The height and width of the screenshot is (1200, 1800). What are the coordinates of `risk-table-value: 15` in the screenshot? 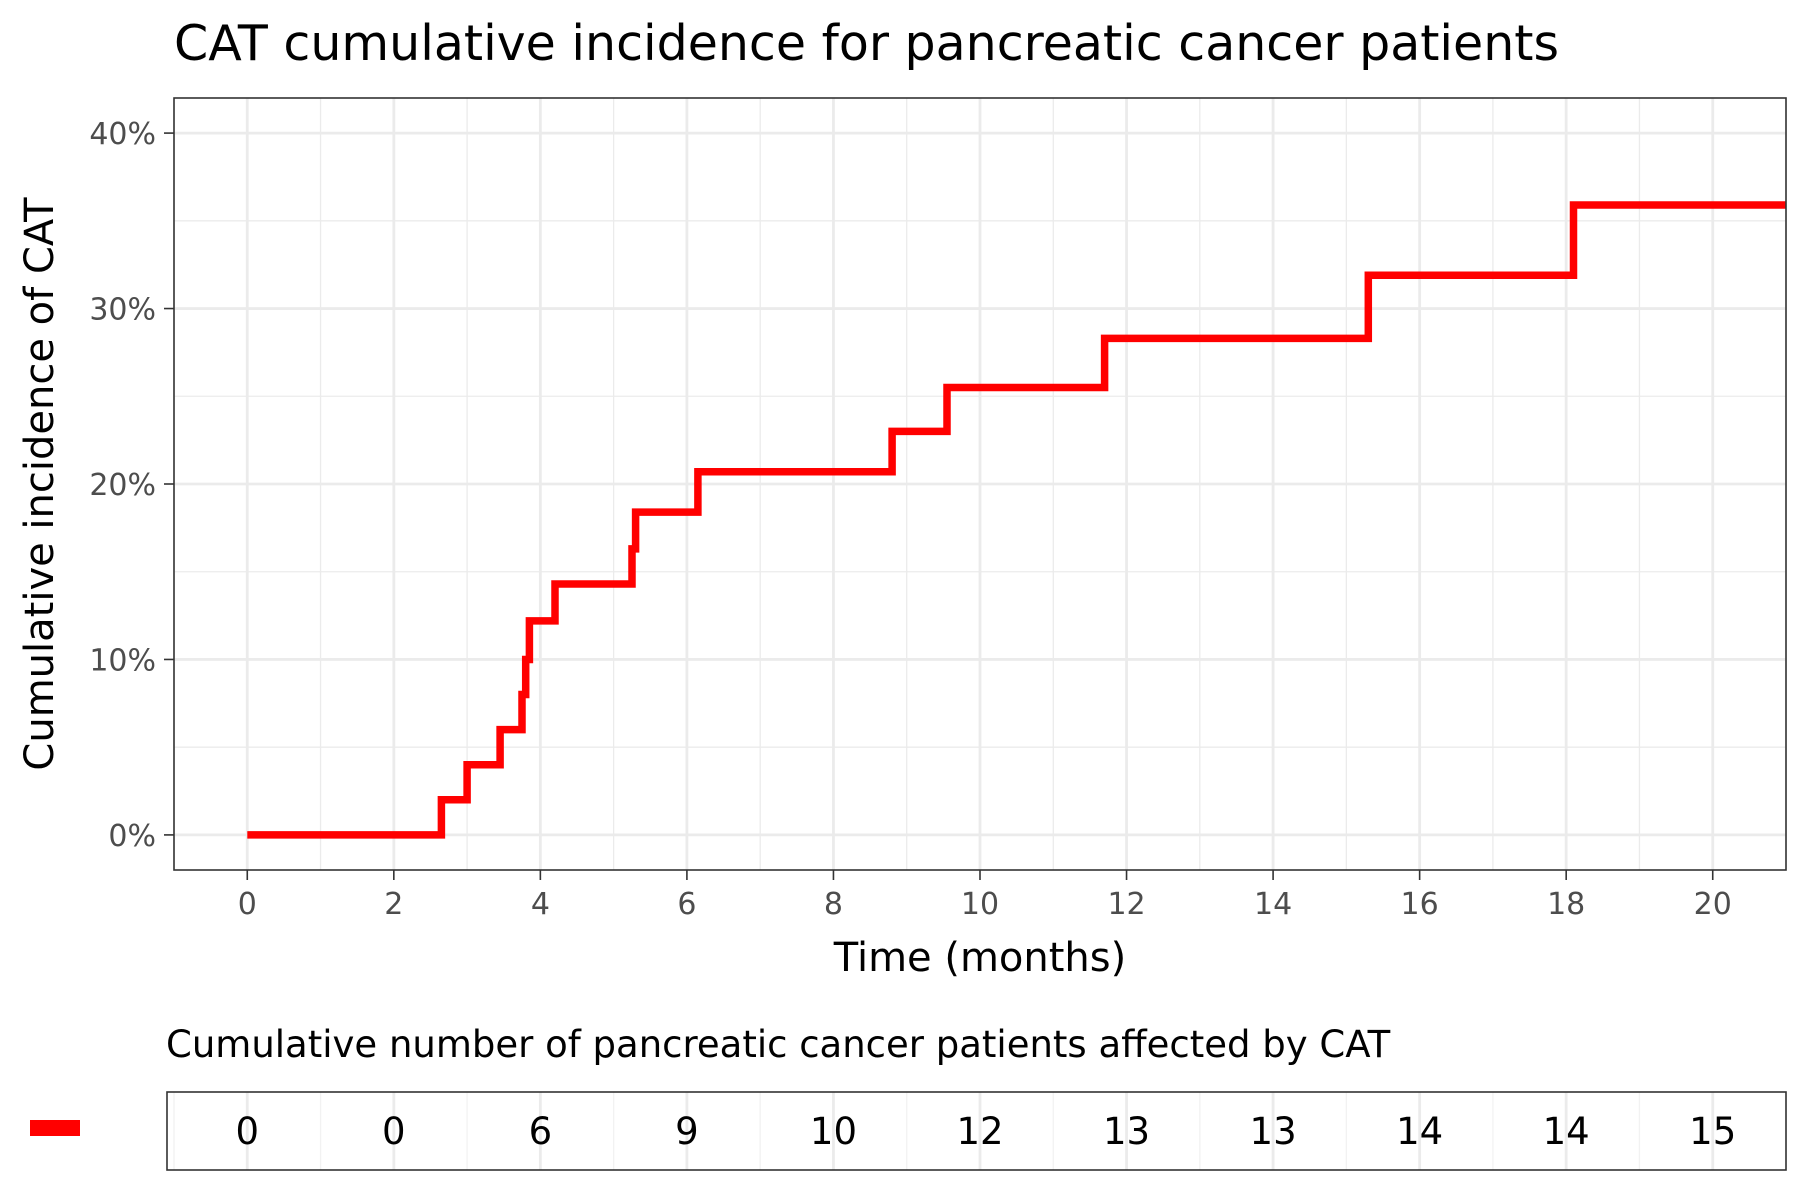 It's located at (1712, 1131).